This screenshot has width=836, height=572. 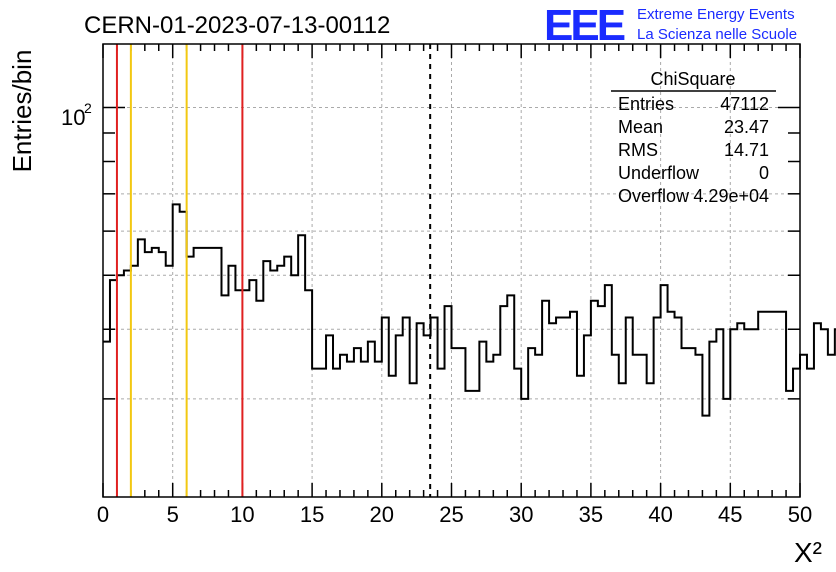 What do you see at coordinates (731, 196) in the screenshot?
I see `stats-row-value: 4.29e+04` at bounding box center [731, 196].